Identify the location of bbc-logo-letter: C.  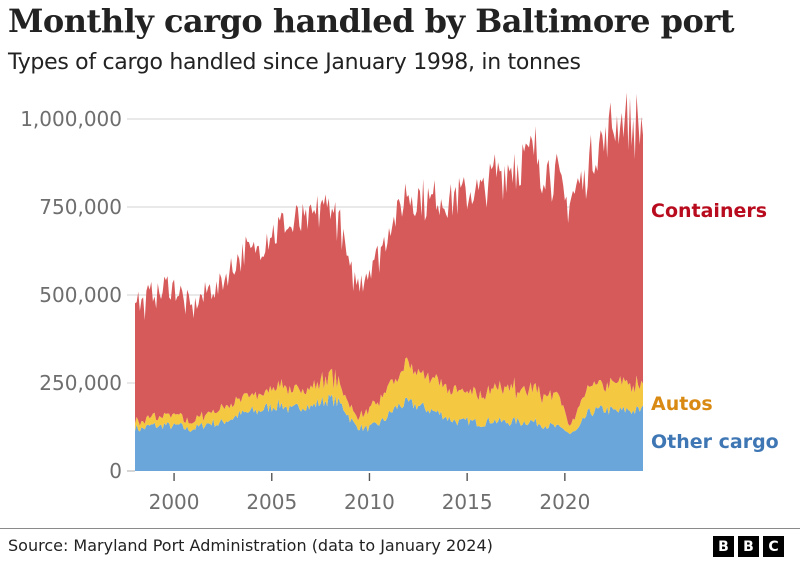
(773, 546).